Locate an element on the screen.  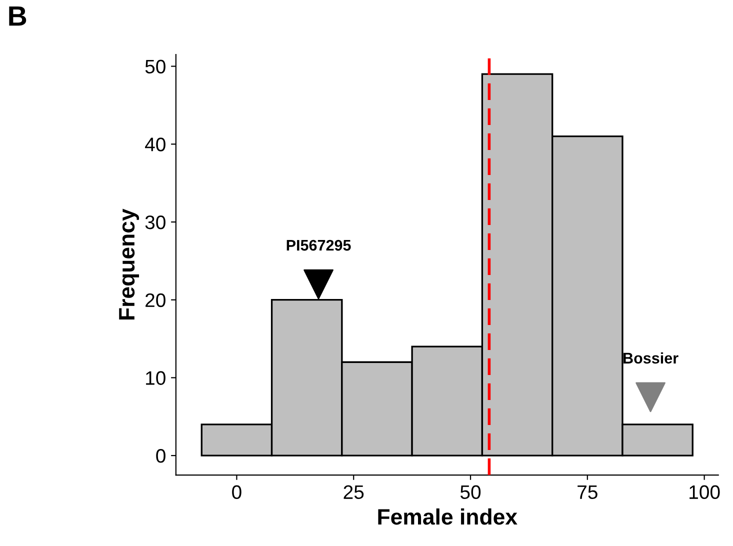
y-tick-label: 10 is located at coordinates (156, 378).